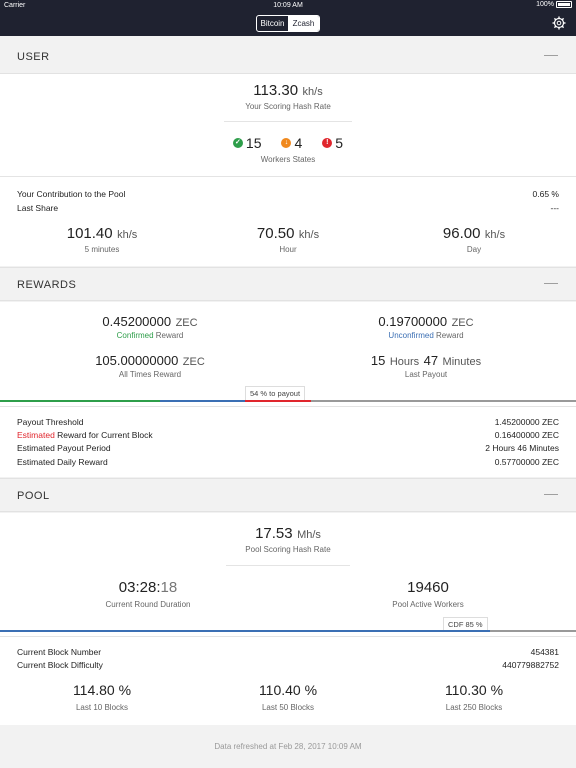 This screenshot has height=768, width=576. I want to click on user-hash-value: 113.30, so click(276, 90).